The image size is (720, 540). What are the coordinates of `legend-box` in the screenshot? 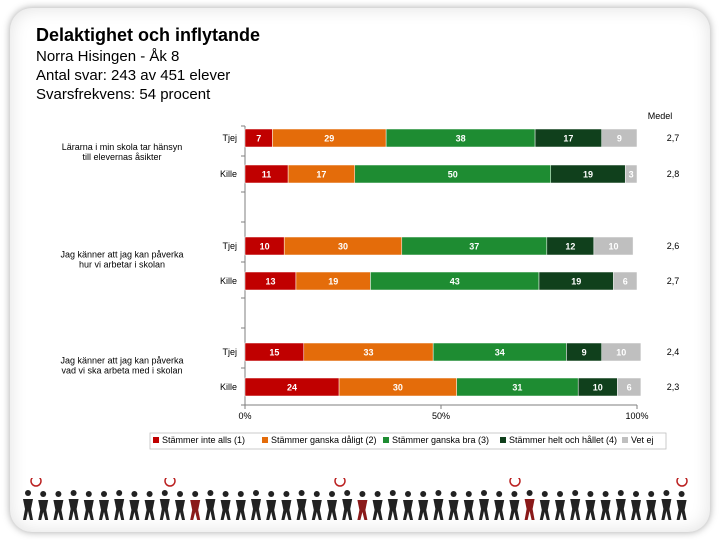 It's located at (408, 441).